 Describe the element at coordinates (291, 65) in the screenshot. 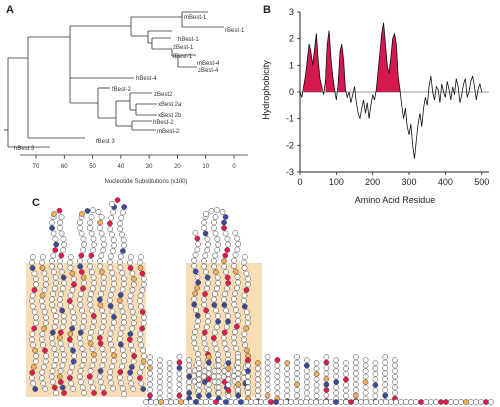

I see `y-tick-label: 1` at that location.